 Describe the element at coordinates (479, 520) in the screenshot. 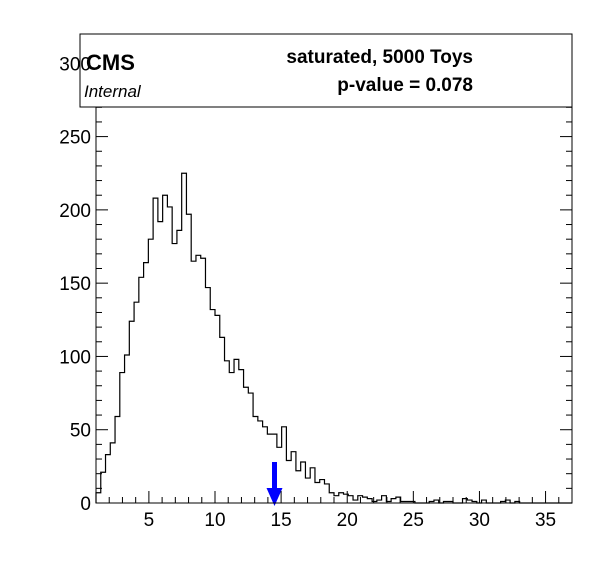

I see `x-tick-label: 30` at that location.